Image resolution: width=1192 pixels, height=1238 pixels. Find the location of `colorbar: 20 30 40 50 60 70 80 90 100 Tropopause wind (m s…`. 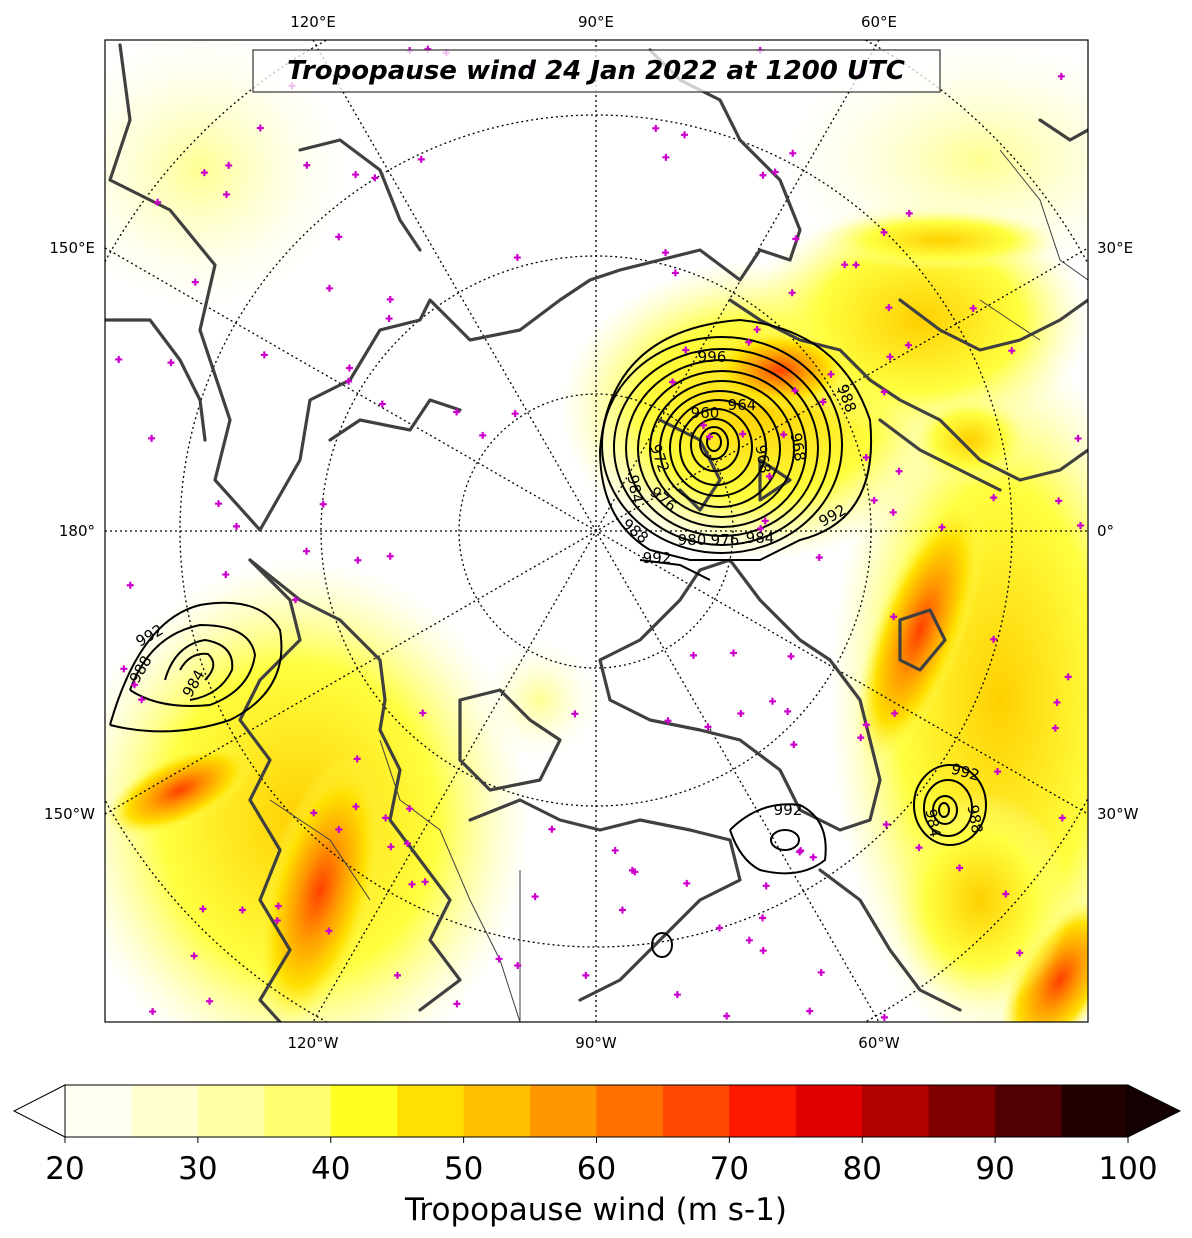

colorbar: 20 30 40 50 60 70 80 90 100 Tropopause wind (m s… is located at coordinates (597, 1156).